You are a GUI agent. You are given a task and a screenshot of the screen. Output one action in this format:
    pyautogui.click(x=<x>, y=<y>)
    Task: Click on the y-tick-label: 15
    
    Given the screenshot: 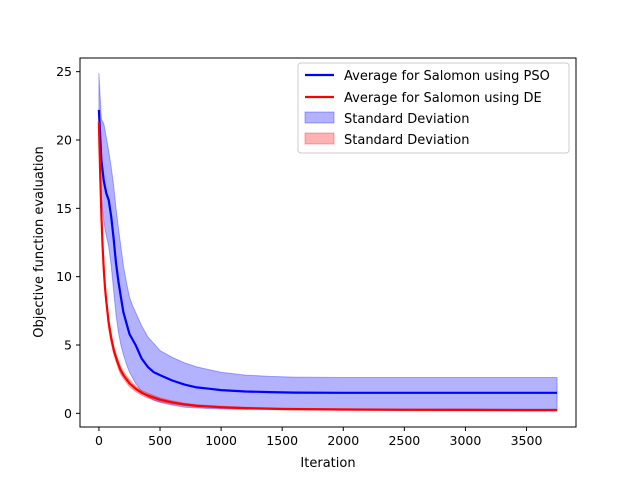 What is the action you would take?
    pyautogui.click(x=64, y=208)
    